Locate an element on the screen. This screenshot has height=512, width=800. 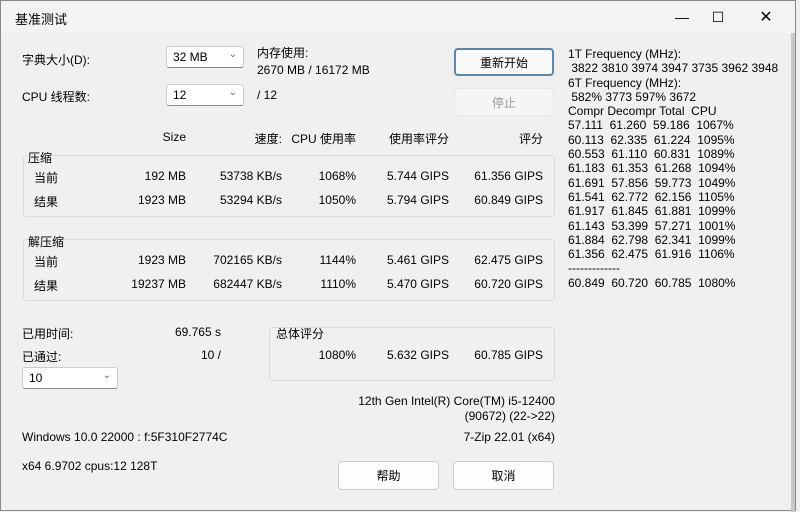
memory-label: 内存使用: is located at coordinates (283, 53).